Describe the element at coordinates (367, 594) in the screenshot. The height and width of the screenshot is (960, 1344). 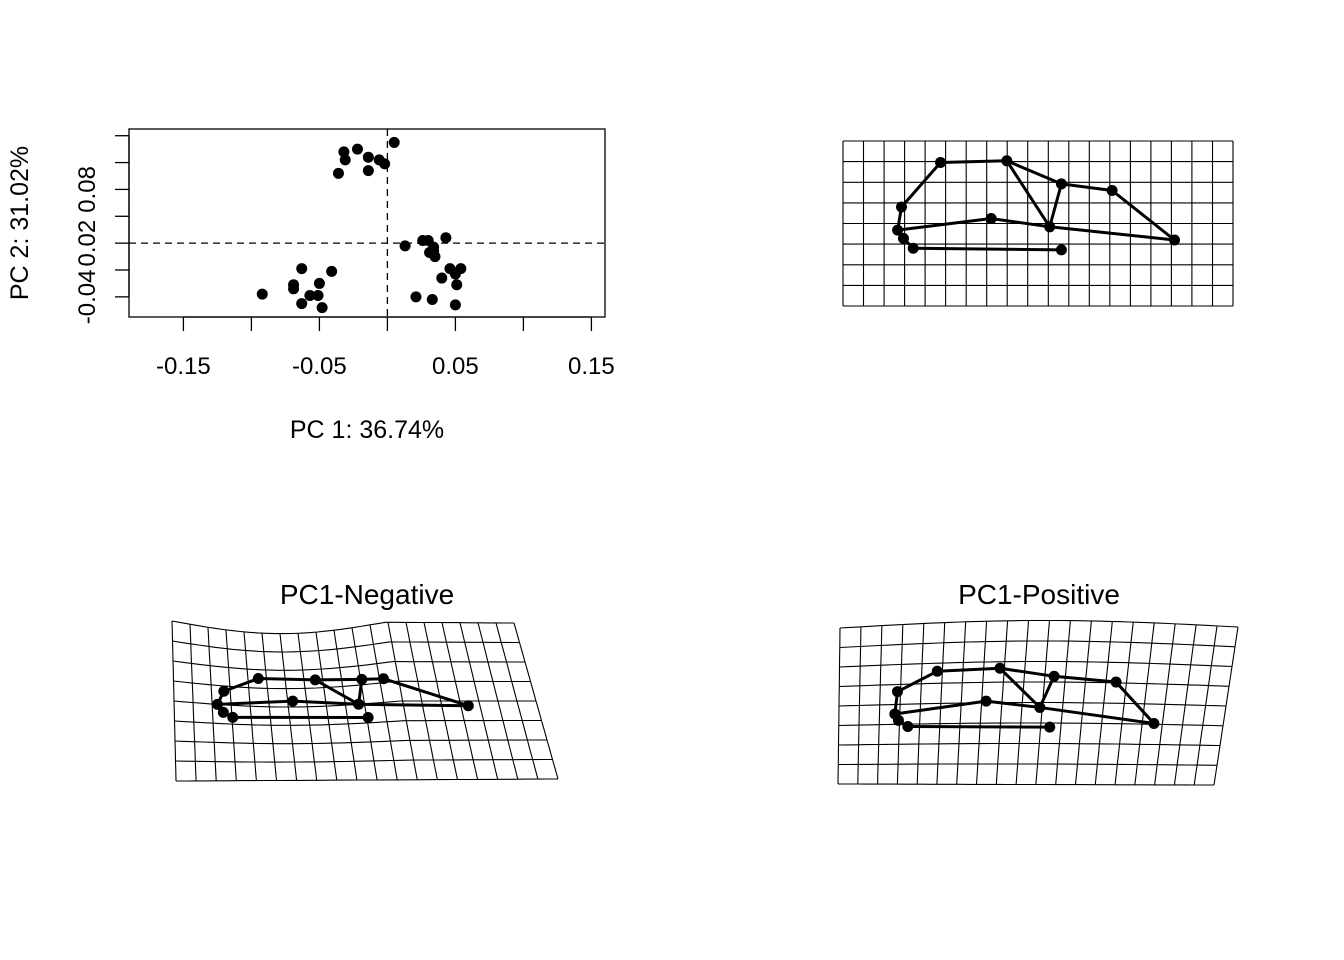
I see `pc1-negative-title: PC1-Negative` at that location.